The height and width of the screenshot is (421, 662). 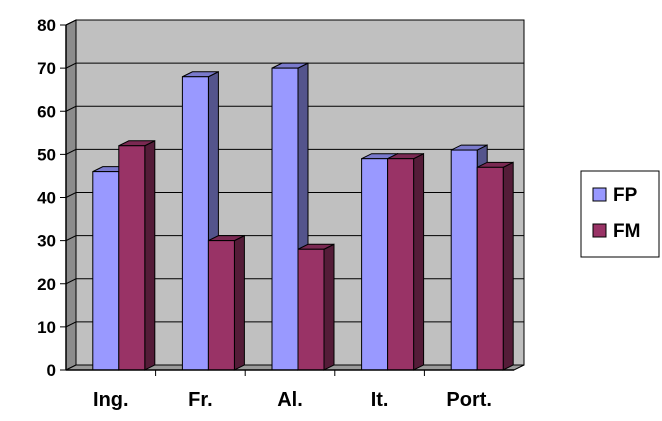 I want to click on y-tick-label: 50, so click(x=46, y=154).